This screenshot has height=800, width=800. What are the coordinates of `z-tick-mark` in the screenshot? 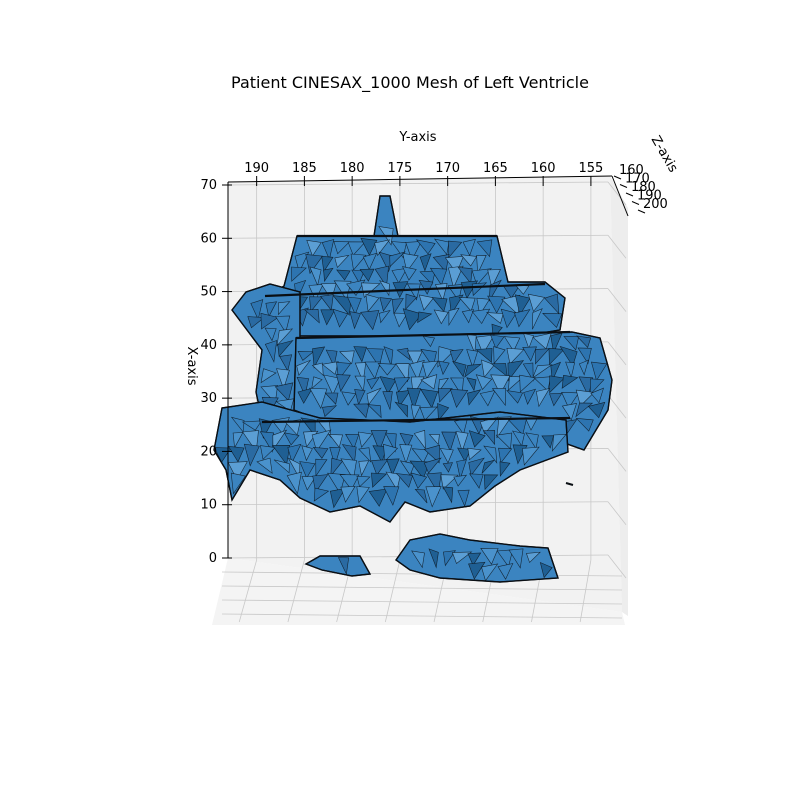 It's located at (617, 177).